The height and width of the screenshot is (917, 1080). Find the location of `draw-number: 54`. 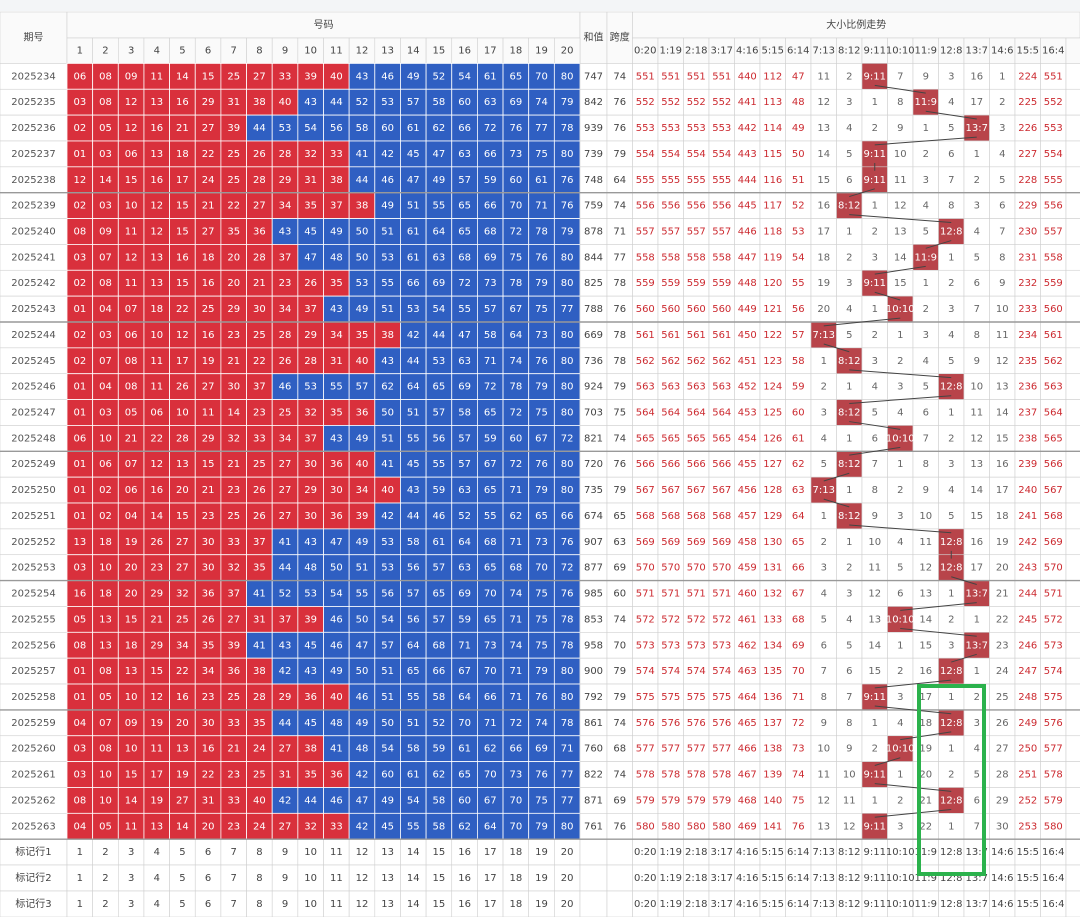

draw-number: 54 is located at coordinates (464, 76).